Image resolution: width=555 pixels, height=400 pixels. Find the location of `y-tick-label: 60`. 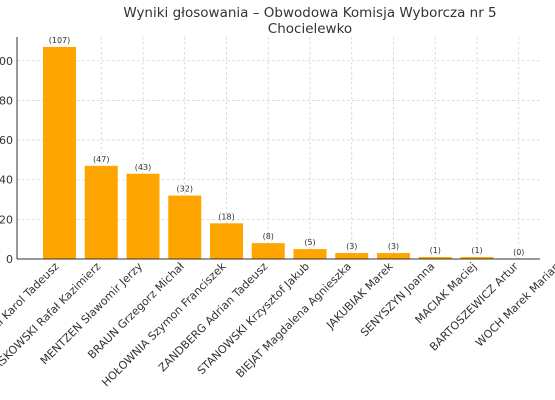

y-tick-label: 60 is located at coordinates (6, 140).